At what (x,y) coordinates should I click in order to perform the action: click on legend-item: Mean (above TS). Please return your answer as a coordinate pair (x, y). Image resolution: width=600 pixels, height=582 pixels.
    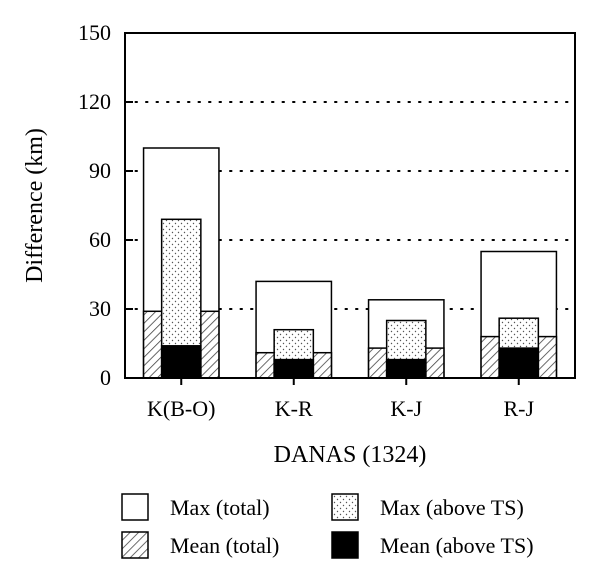
    Looking at the image, I should click on (432, 545).